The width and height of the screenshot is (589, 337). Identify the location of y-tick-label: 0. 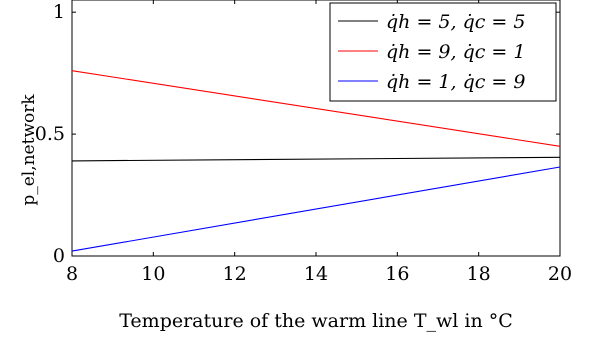
(59, 256).